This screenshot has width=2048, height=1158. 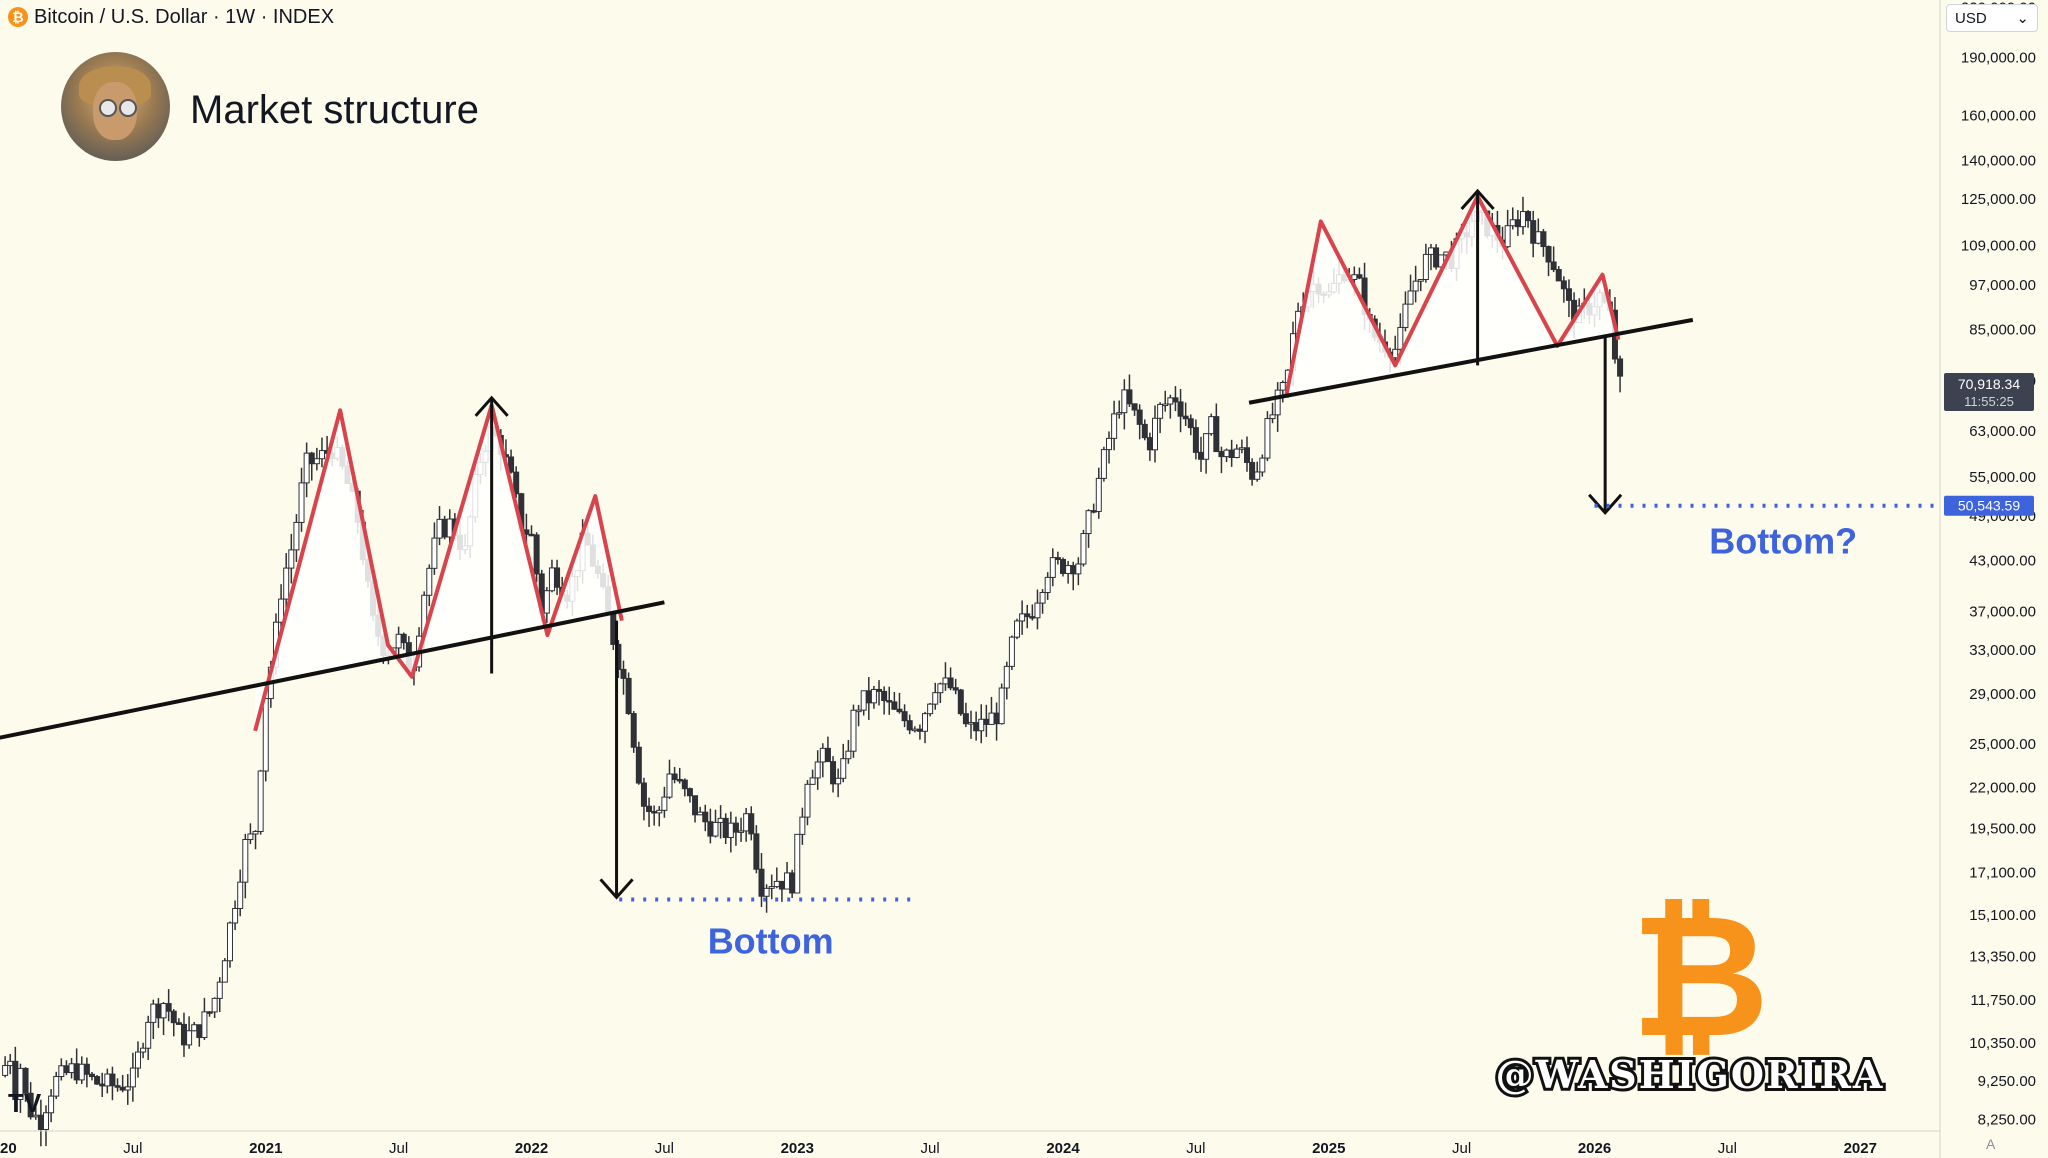 I want to click on chart-title: Market structure, so click(x=334, y=110).